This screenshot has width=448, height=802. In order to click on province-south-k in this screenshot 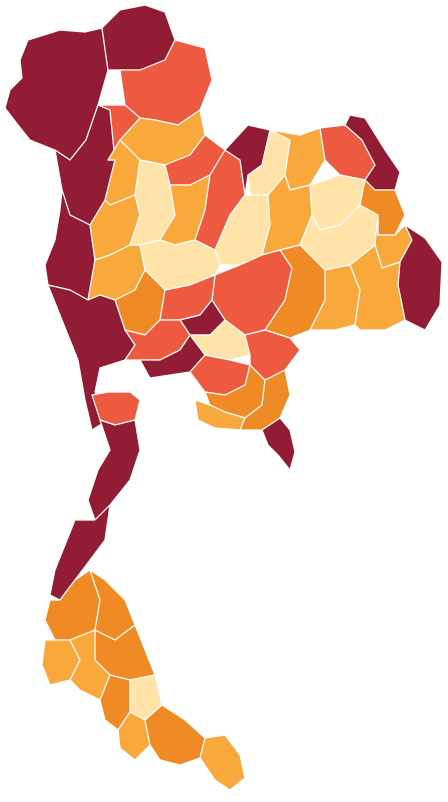, I will do `click(222, 762)`.